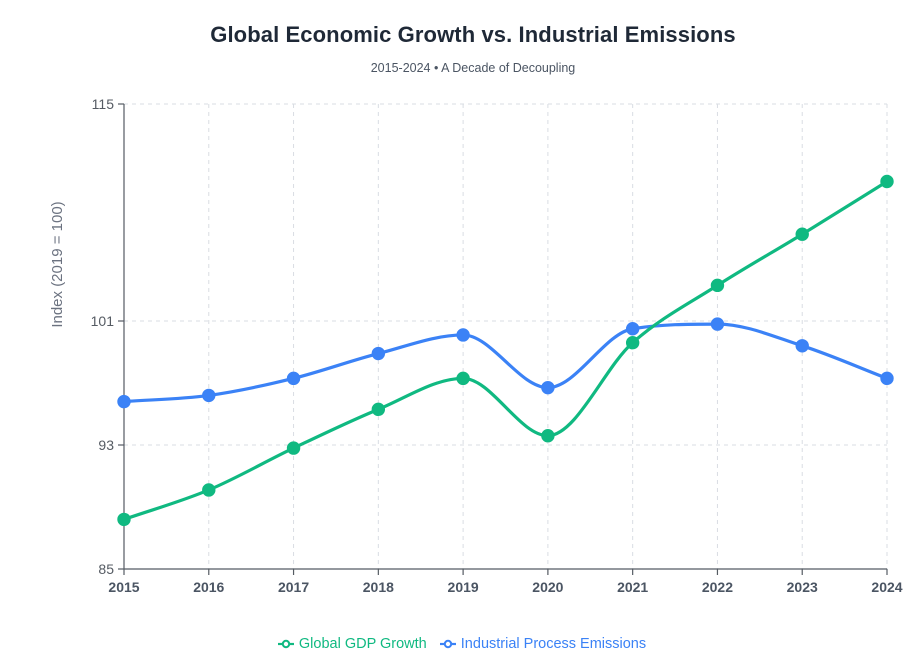 The height and width of the screenshot is (664, 923). What do you see at coordinates (103, 104) in the screenshot?
I see `y-tick-label: 115` at bounding box center [103, 104].